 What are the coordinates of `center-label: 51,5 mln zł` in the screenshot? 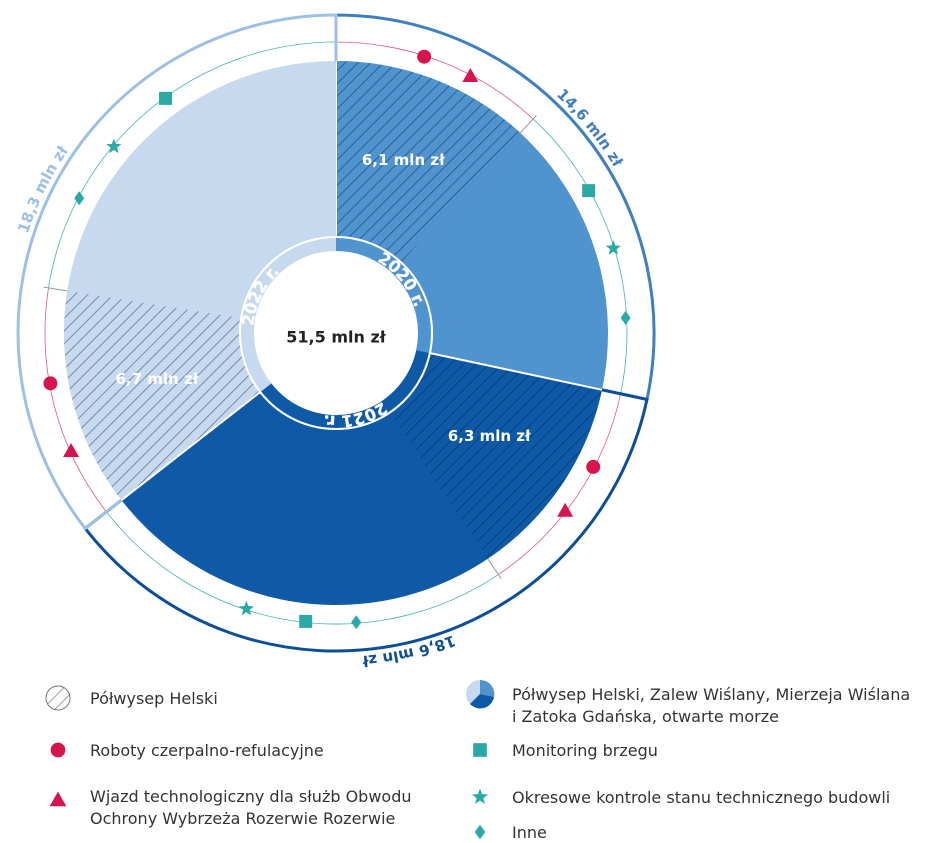 It's located at (336, 337).